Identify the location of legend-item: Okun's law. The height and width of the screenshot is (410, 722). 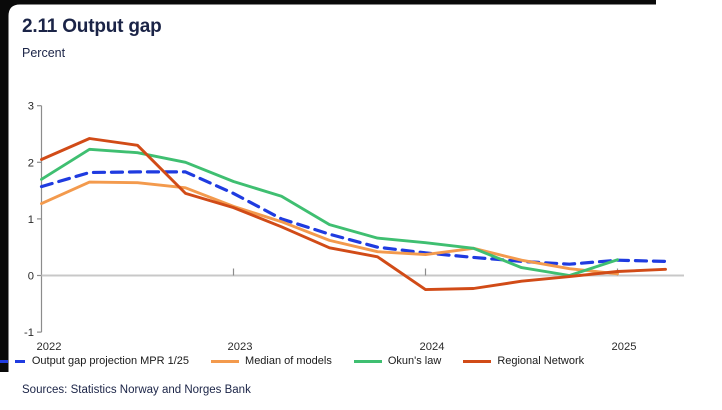
(397, 361).